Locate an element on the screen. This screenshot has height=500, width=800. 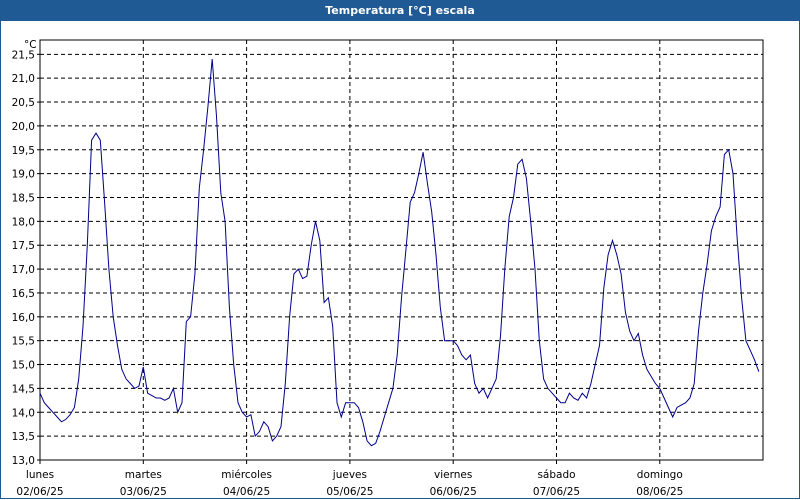
y-tick-label: 21,5 is located at coordinates (23, 55).